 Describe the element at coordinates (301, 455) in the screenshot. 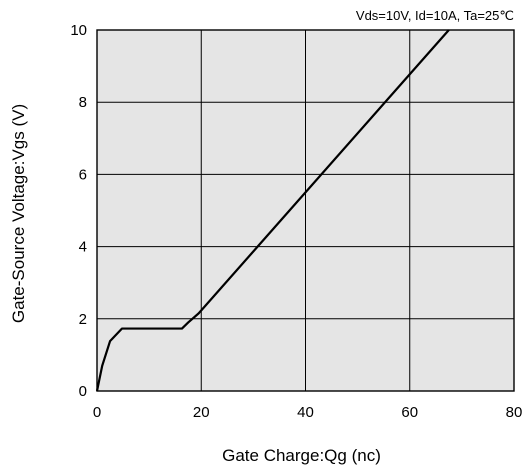

I see `x-axis-title: Gate Charge:Qg (nc)` at that location.